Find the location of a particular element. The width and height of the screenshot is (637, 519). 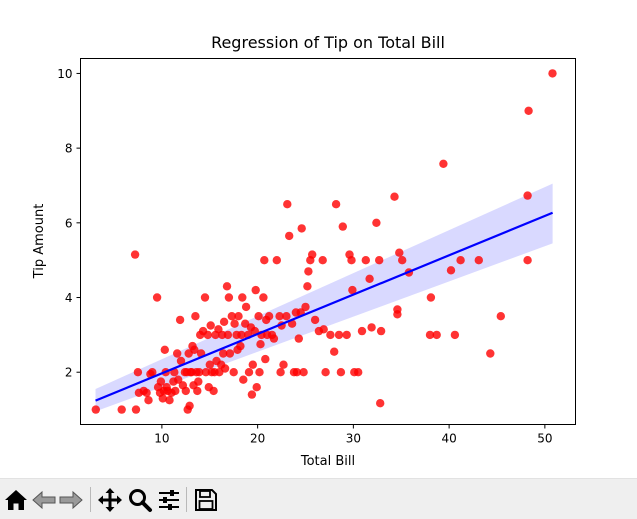

pan-button is located at coordinates (110, 500).